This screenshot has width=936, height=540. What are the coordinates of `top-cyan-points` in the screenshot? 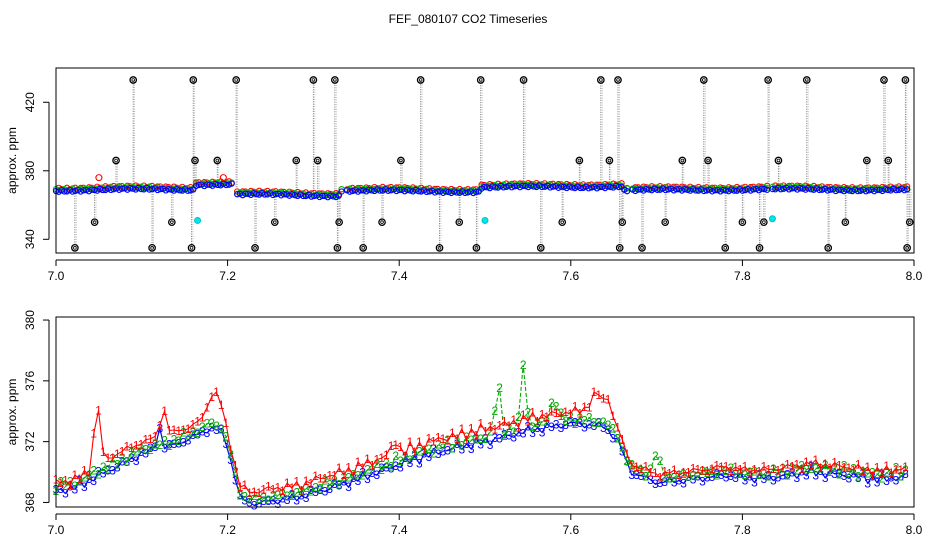 It's located at (485, 219).